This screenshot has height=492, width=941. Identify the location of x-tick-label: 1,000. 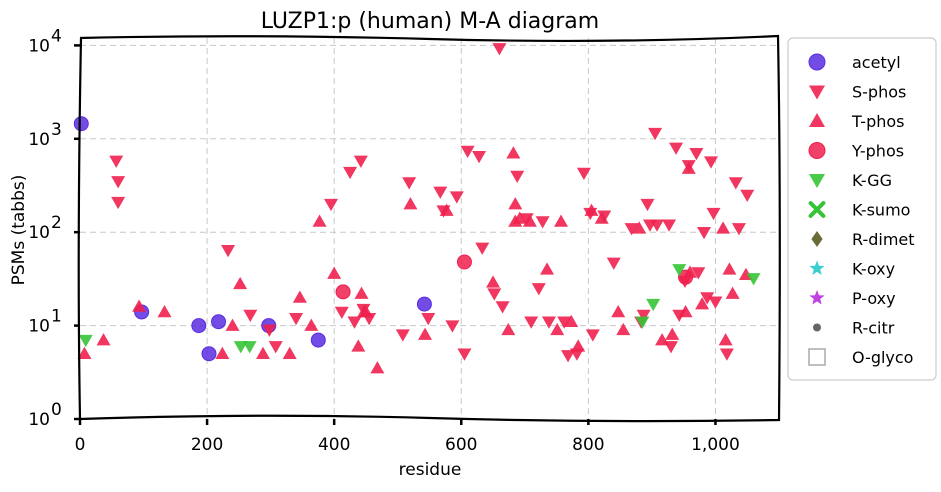
(715, 445).